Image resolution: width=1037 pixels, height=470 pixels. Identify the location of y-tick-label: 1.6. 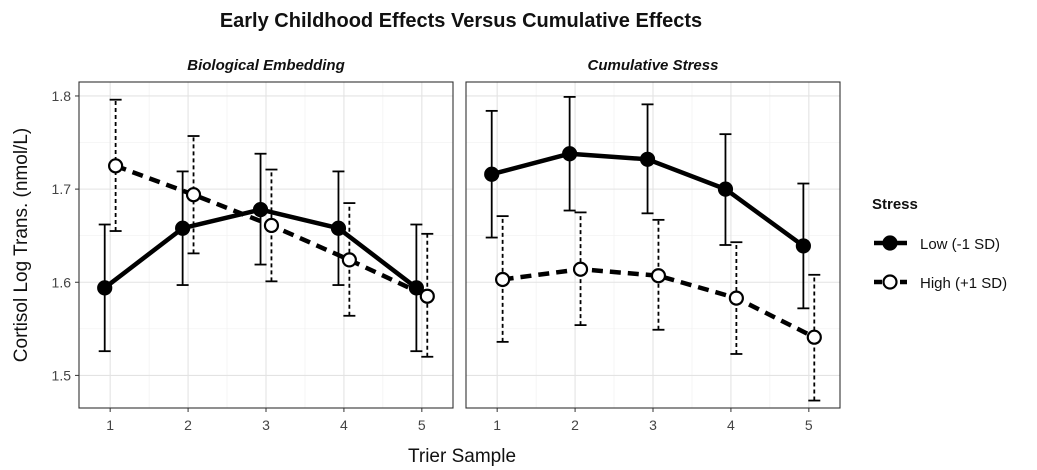
(62, 282).